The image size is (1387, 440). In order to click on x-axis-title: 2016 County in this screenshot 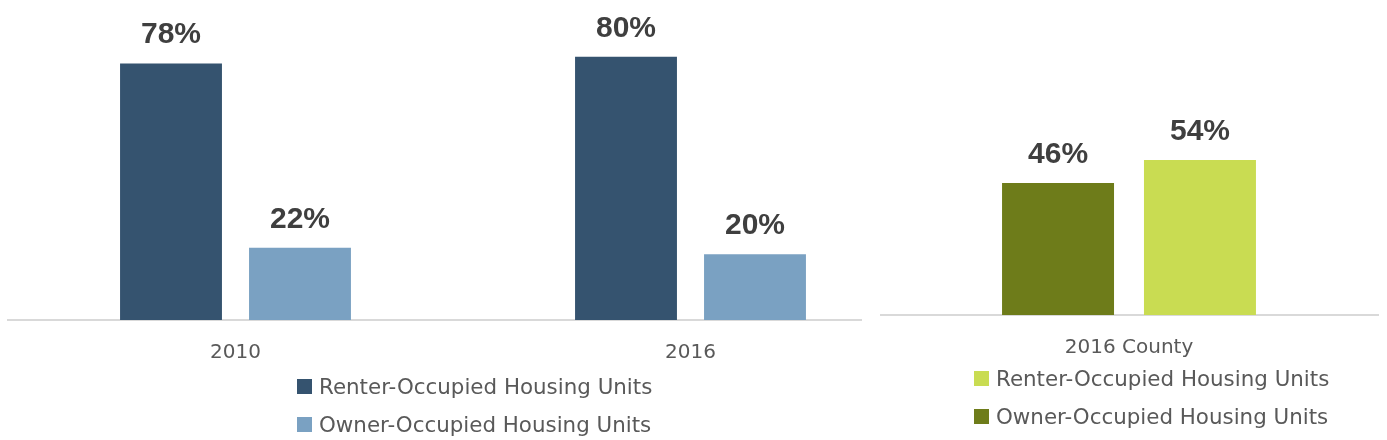, I will do `click(1129, 346)`.